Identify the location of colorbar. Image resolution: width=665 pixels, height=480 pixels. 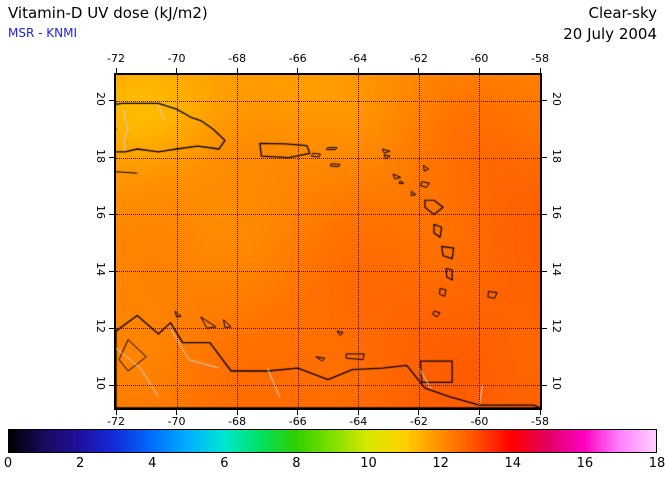
(332, 441).